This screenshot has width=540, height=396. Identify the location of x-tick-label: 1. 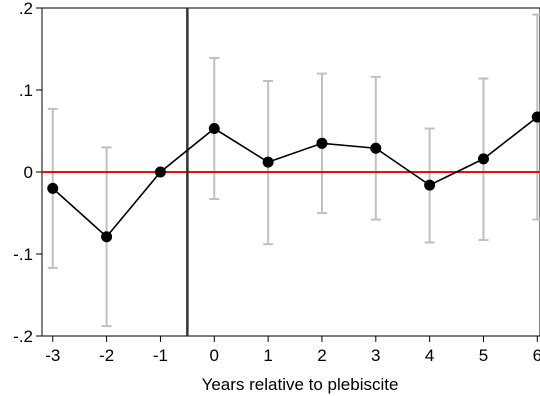
(267, 355).